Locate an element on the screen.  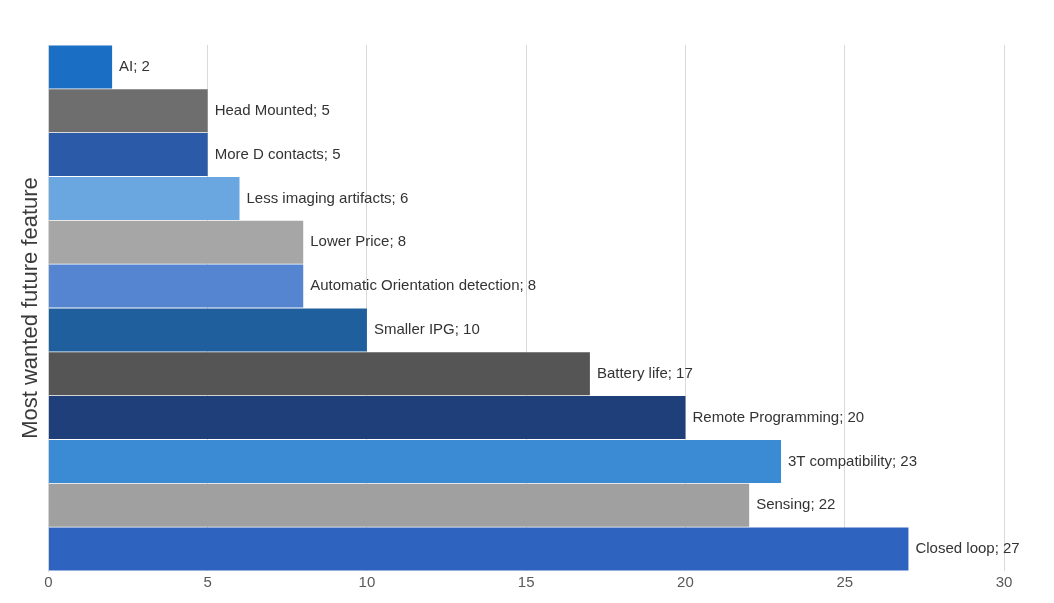
x-tick-label: 0 is located at coordinates (48, 582).